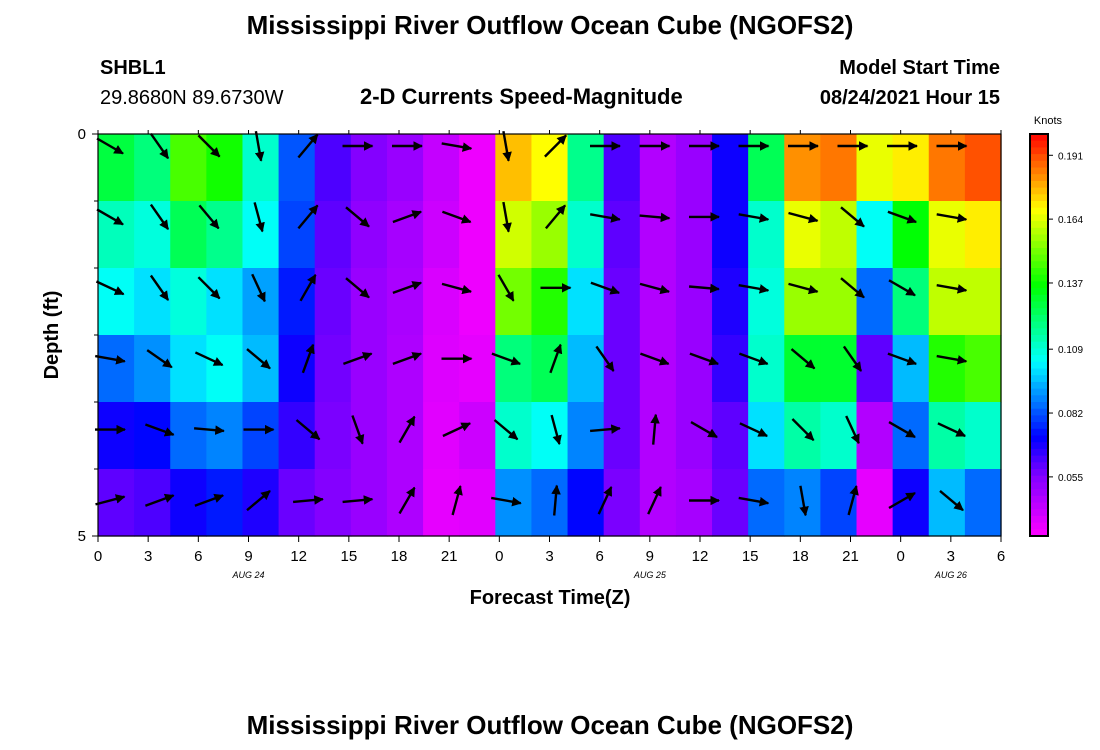 This screenshot has height=750, width=1100. Describe the element at coordinates (1070, 414) in the screenshot. I see `colorbar-tick-label: 0.082` at that location.